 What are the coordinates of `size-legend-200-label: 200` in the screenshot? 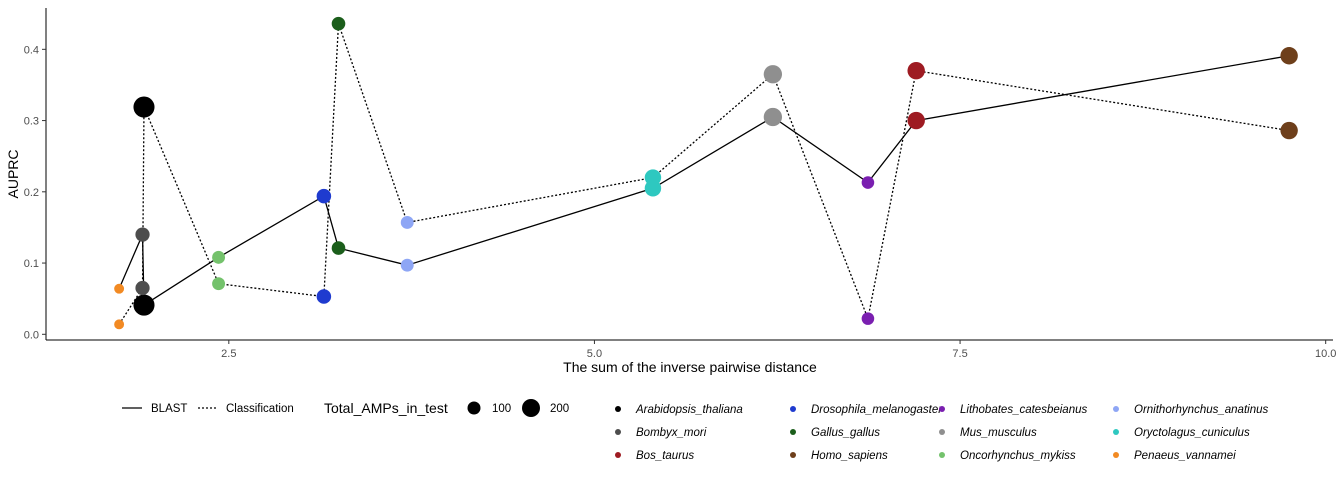 It's located at (559, 409).